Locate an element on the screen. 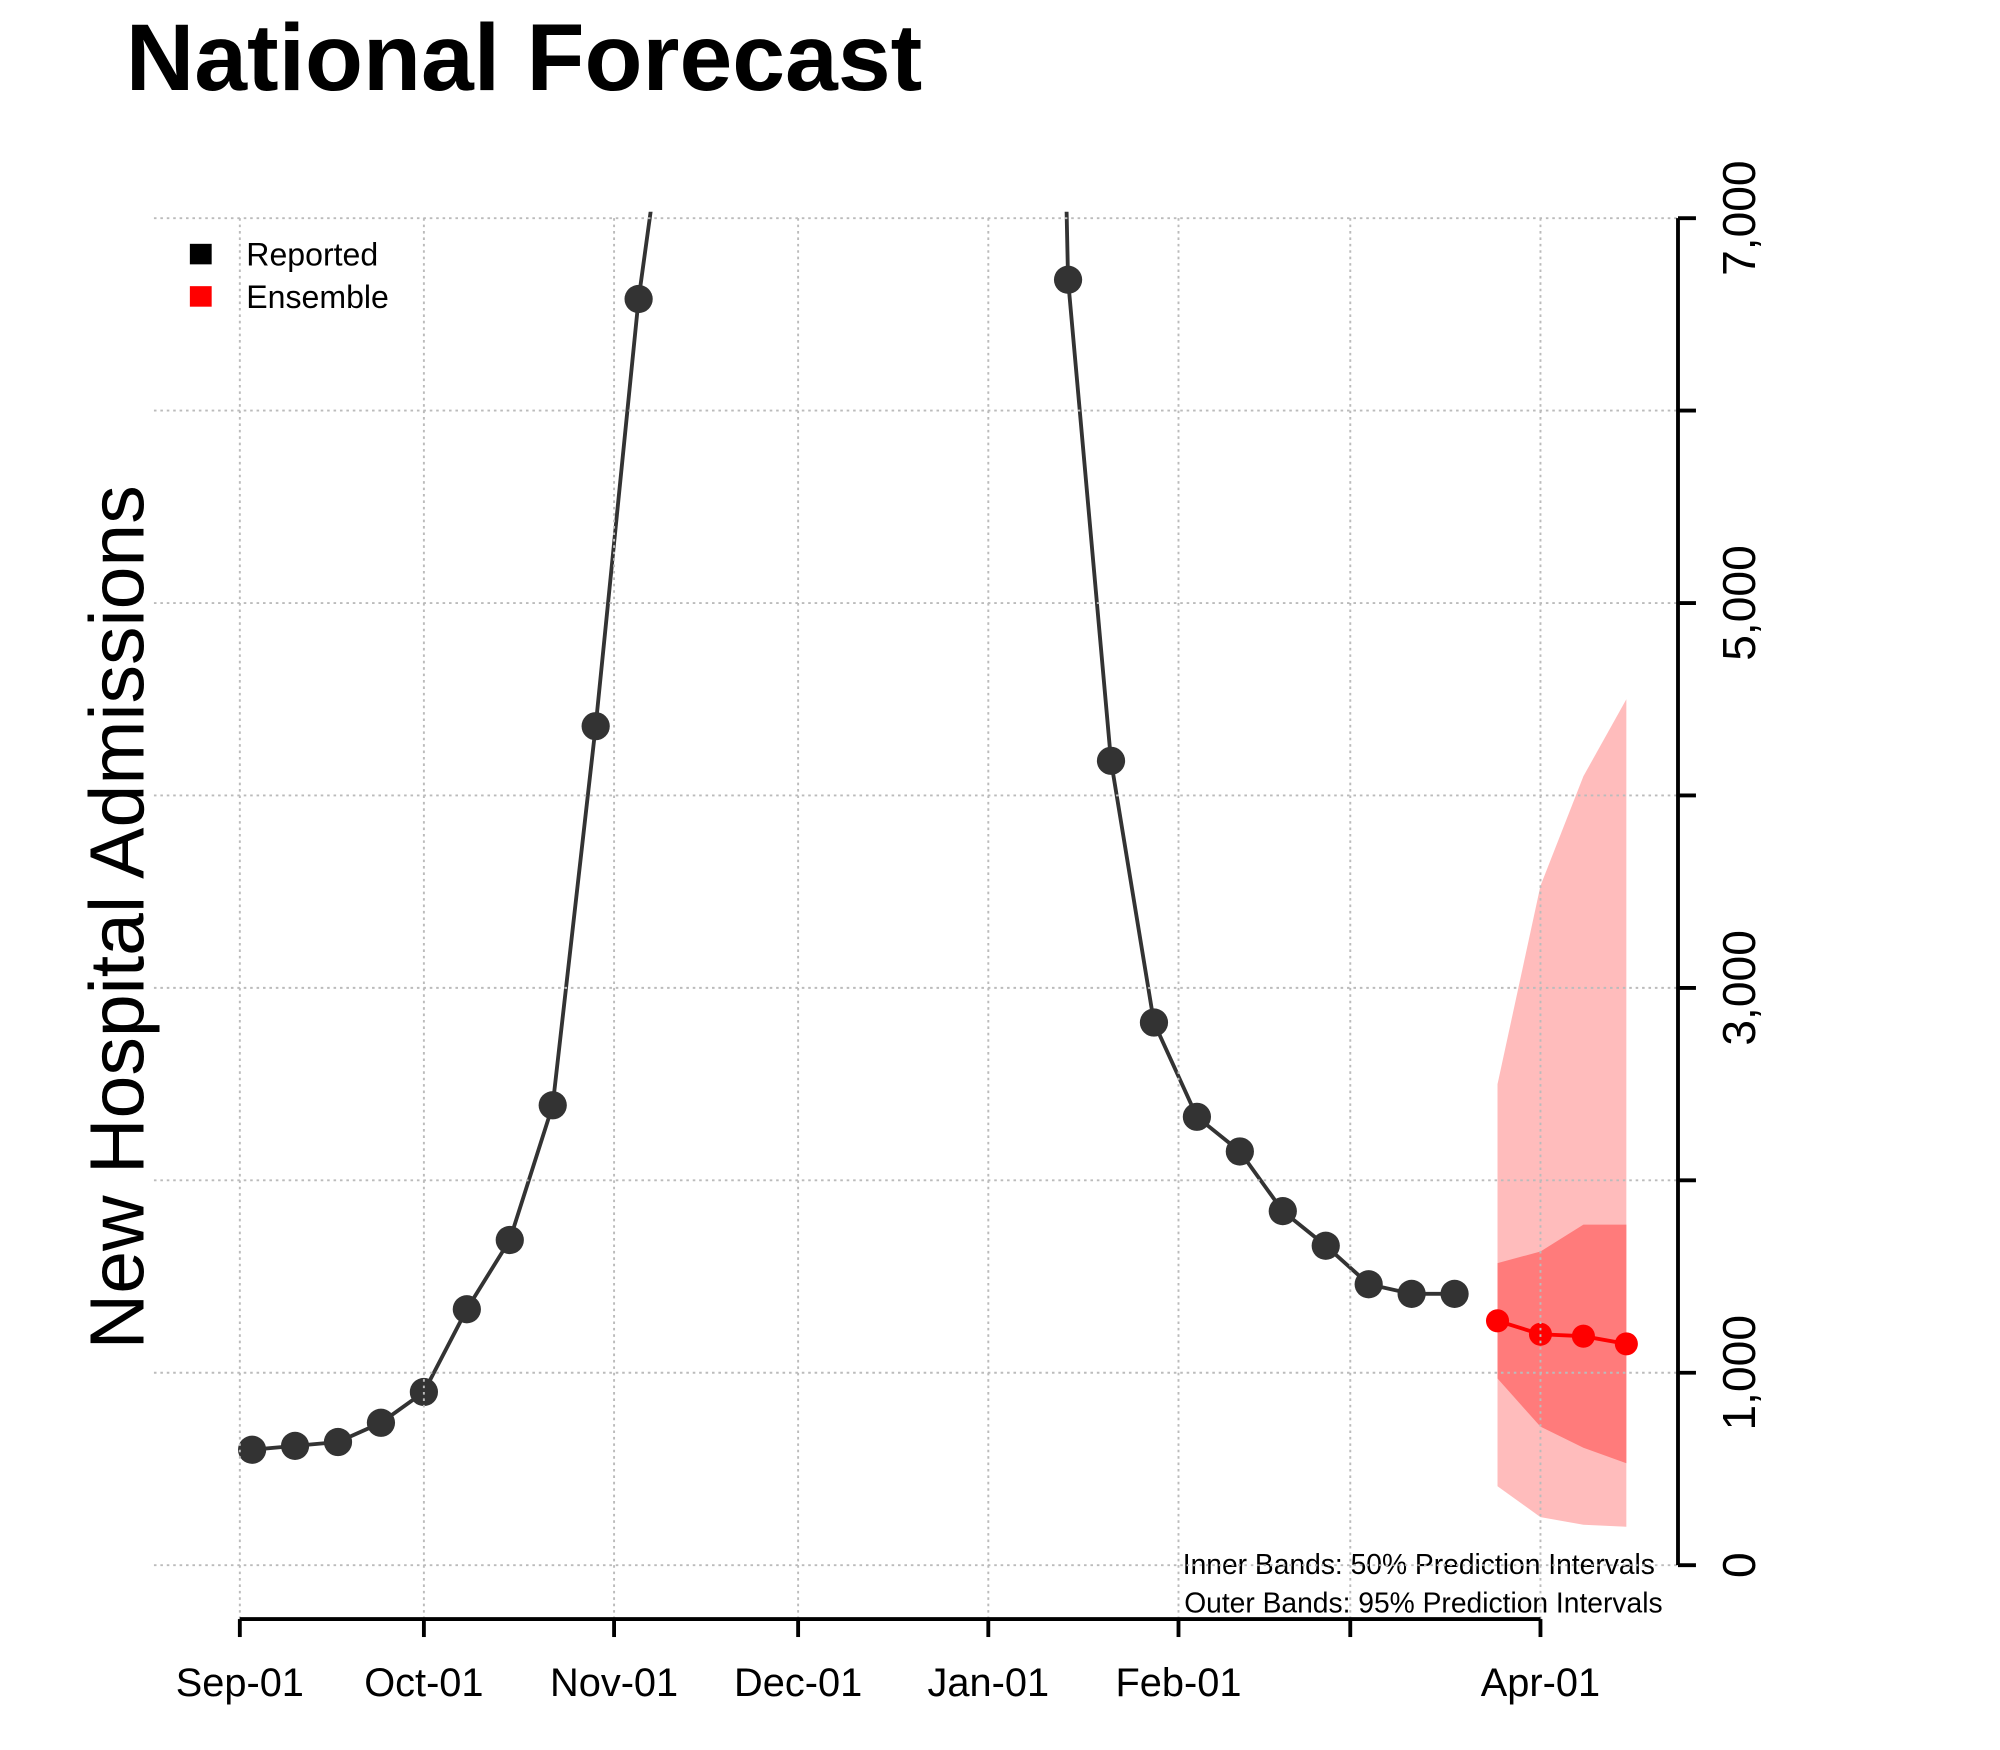 This screenshot has height=1750, width=2000. prediction-band is located at coordinates (1562, 1344).